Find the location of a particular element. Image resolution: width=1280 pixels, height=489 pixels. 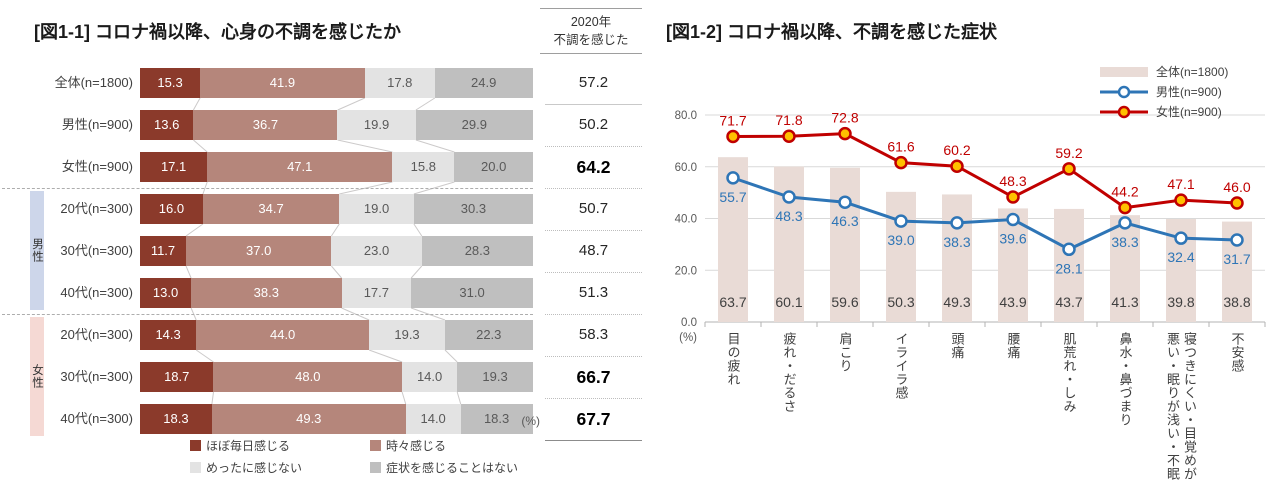

legend-bar-swatch is located at coordinates (1124, 72).